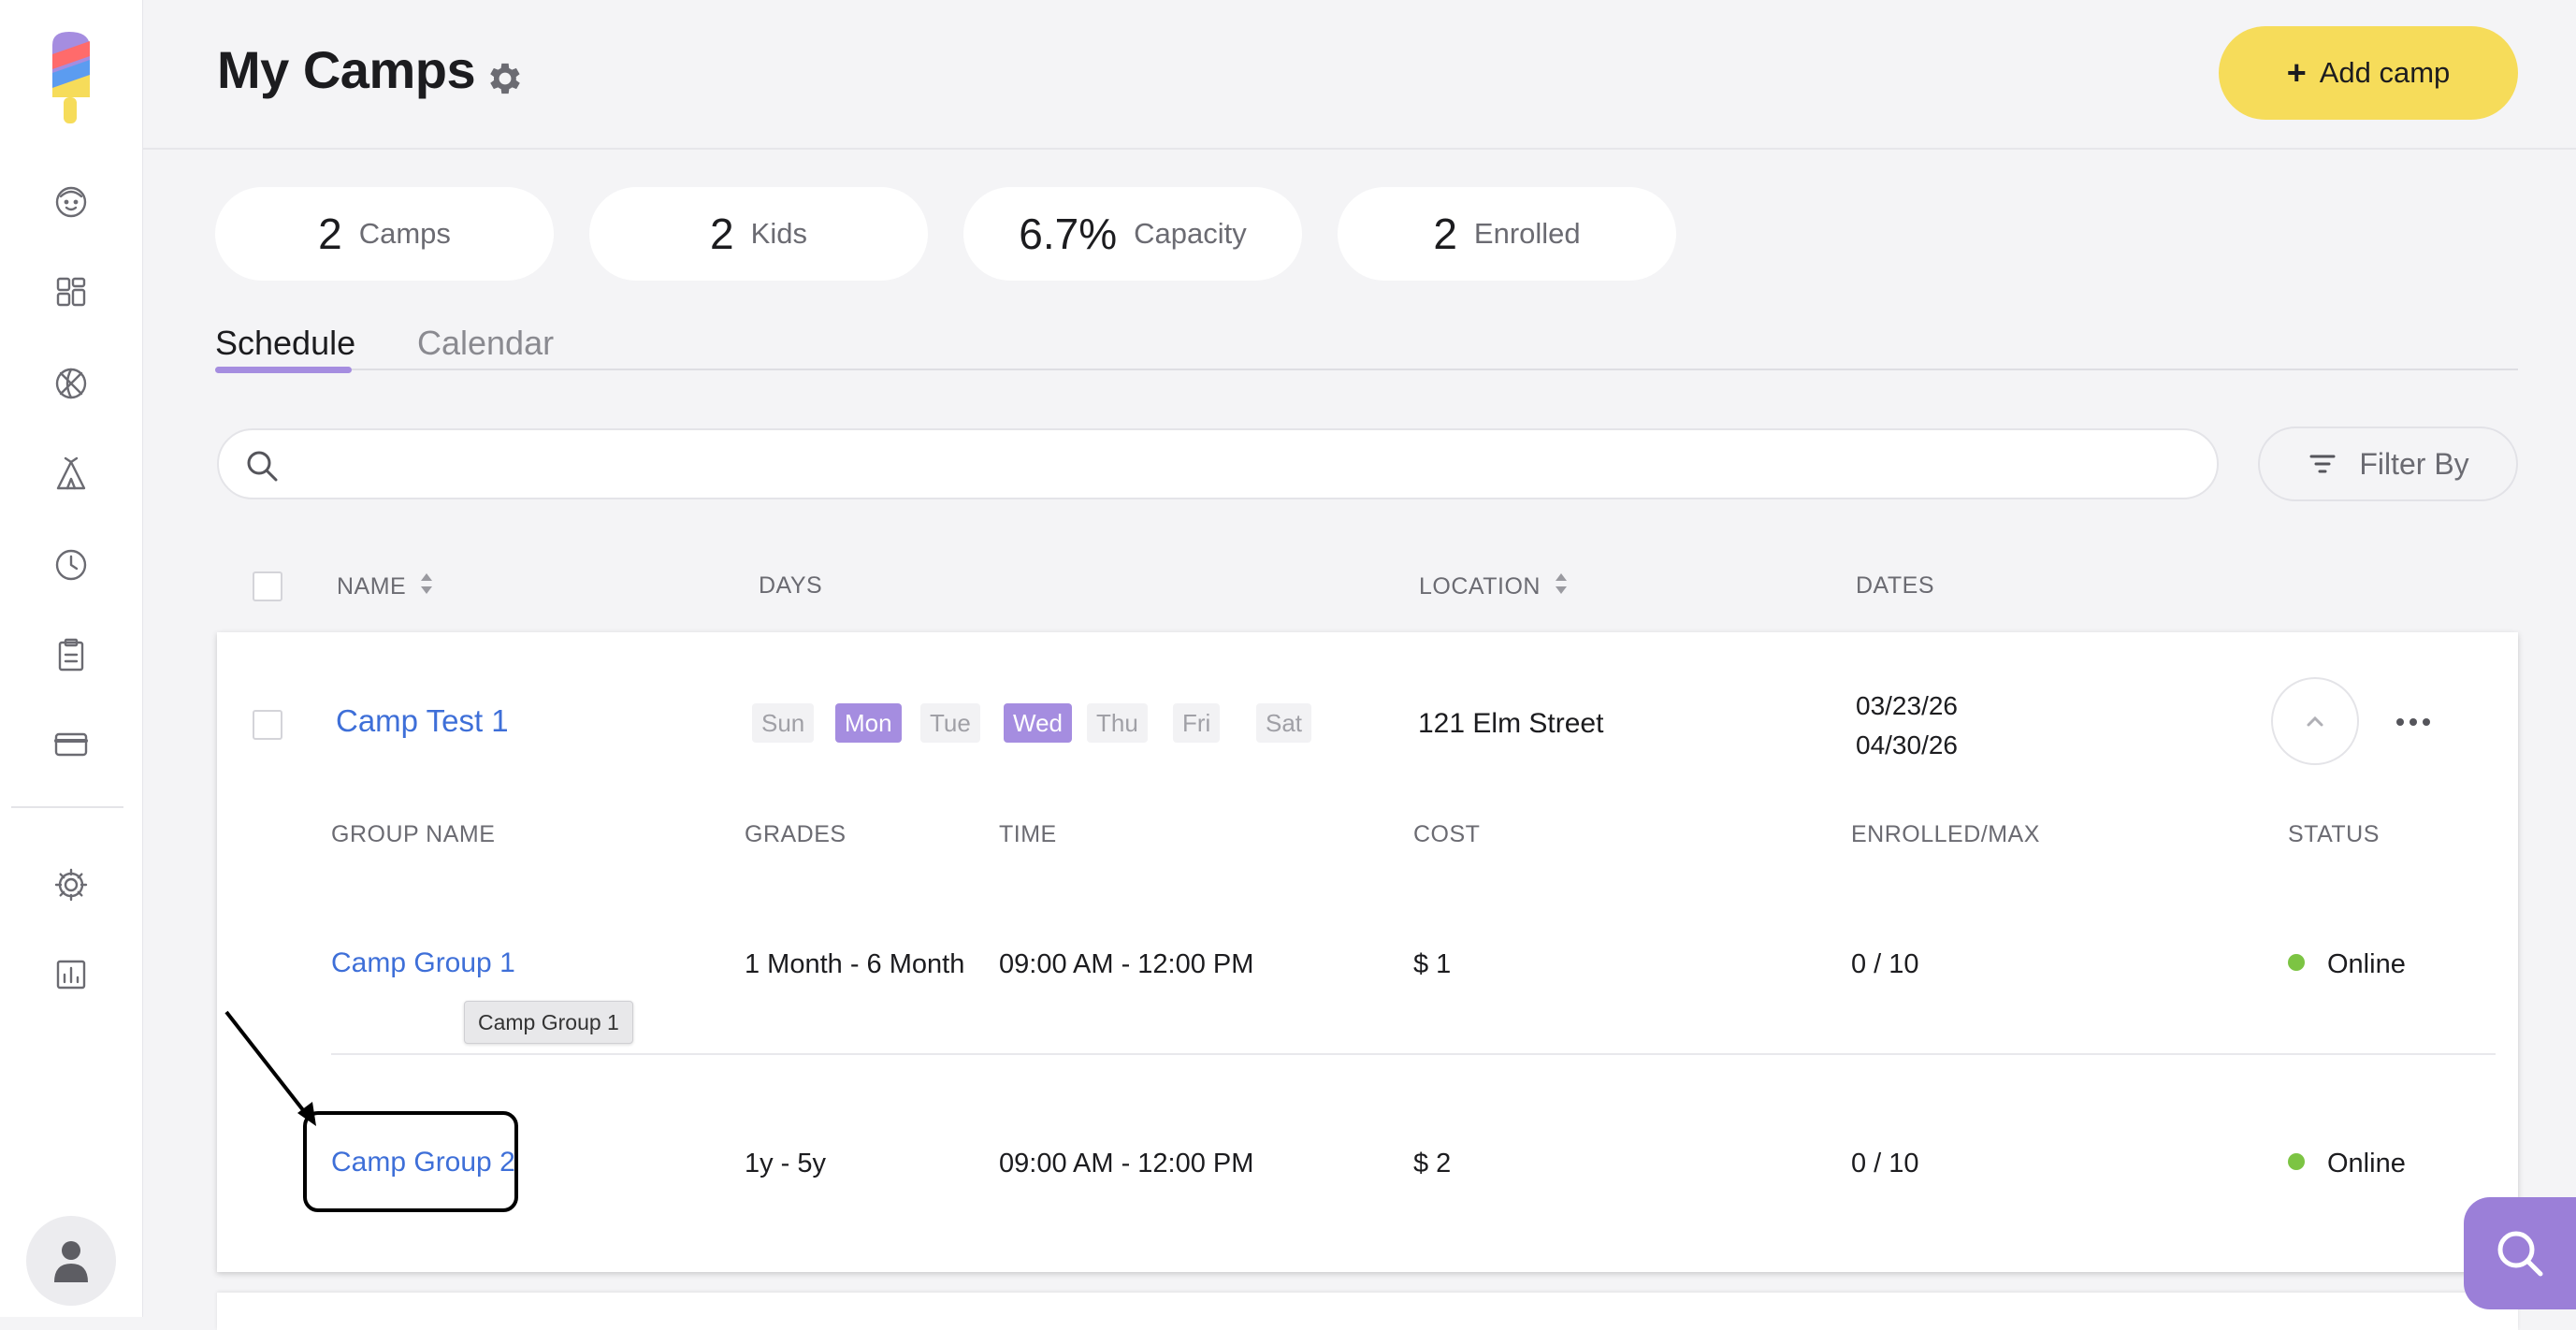 This screenshot has width=2576, height=1330. What do you see at coordinates (71, 884) in the screenshot?
I see `settings-gear-icon` at bounding box center [71, 884].